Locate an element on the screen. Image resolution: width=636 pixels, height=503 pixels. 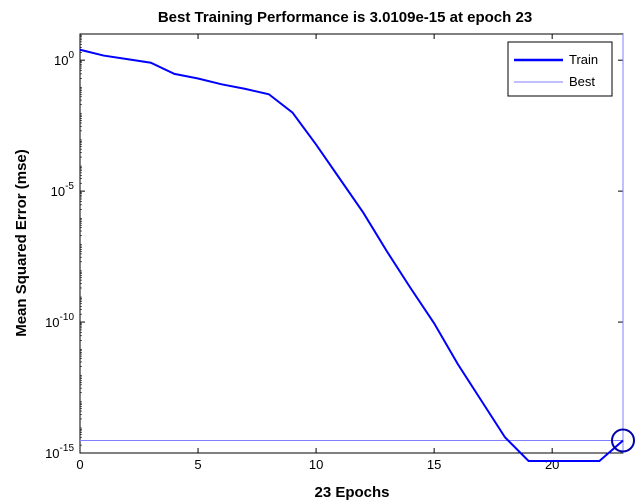
legend-box is located at coordinates (560, 69).